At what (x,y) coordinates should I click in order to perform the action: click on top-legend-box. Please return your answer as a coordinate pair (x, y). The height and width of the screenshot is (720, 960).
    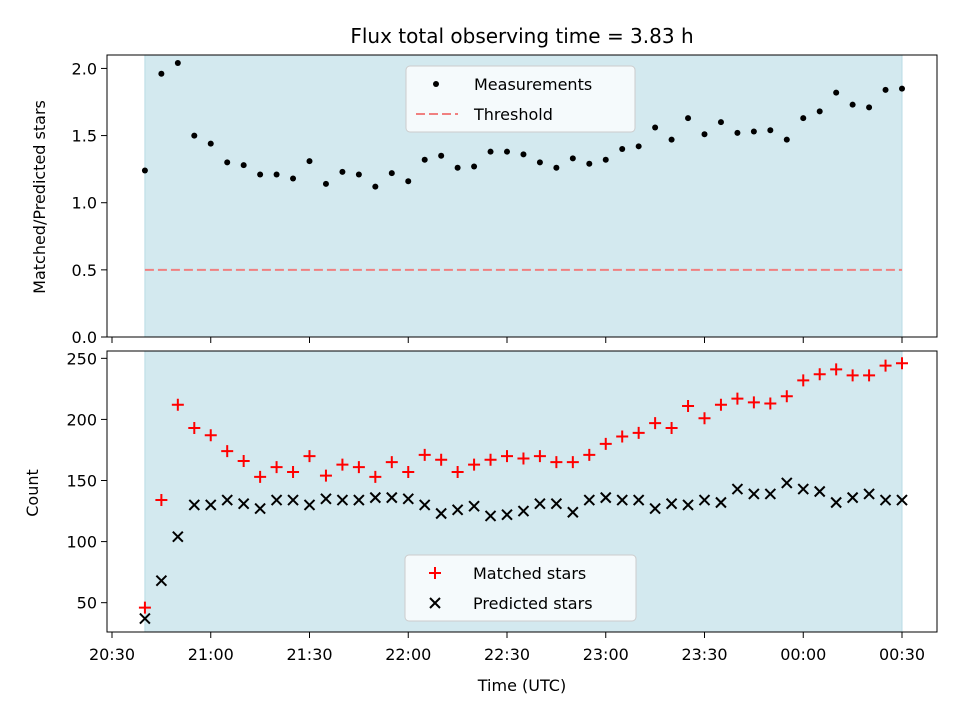
    Looking at the image, I should click on (520, 99).